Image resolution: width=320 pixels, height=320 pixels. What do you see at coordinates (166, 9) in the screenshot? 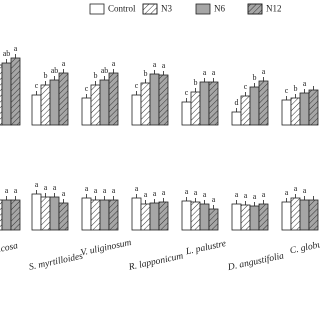
I see `legend-label: N3` at bounding box center [166, 9].